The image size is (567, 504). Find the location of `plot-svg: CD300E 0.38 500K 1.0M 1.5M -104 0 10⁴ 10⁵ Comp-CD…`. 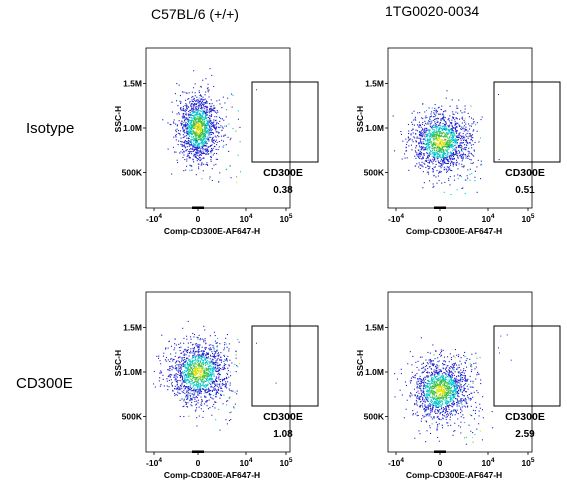

plot-svg: CD300E 0.38 500K 1.0M 1.5M -104 0 10⁴ 10⁵ Comp-CD… is located at coordinates (216, 141).